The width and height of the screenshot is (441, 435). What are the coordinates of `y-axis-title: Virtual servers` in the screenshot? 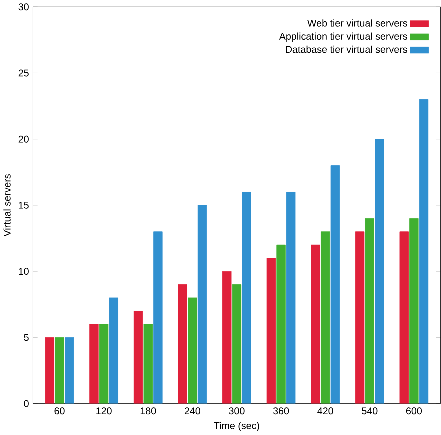 It's located at (7, 205).